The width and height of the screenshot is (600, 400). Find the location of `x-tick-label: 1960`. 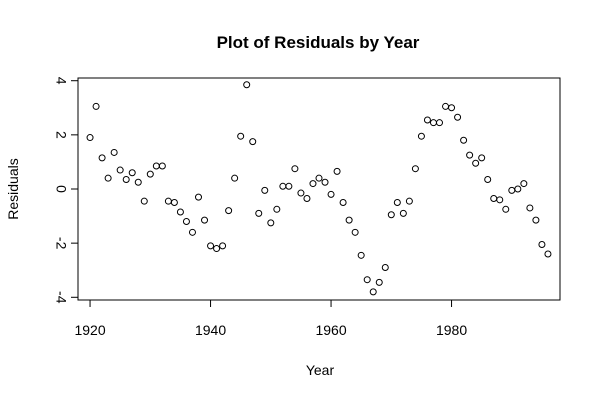

x-tick-label: 1960 is located at coordinates (330, 330).